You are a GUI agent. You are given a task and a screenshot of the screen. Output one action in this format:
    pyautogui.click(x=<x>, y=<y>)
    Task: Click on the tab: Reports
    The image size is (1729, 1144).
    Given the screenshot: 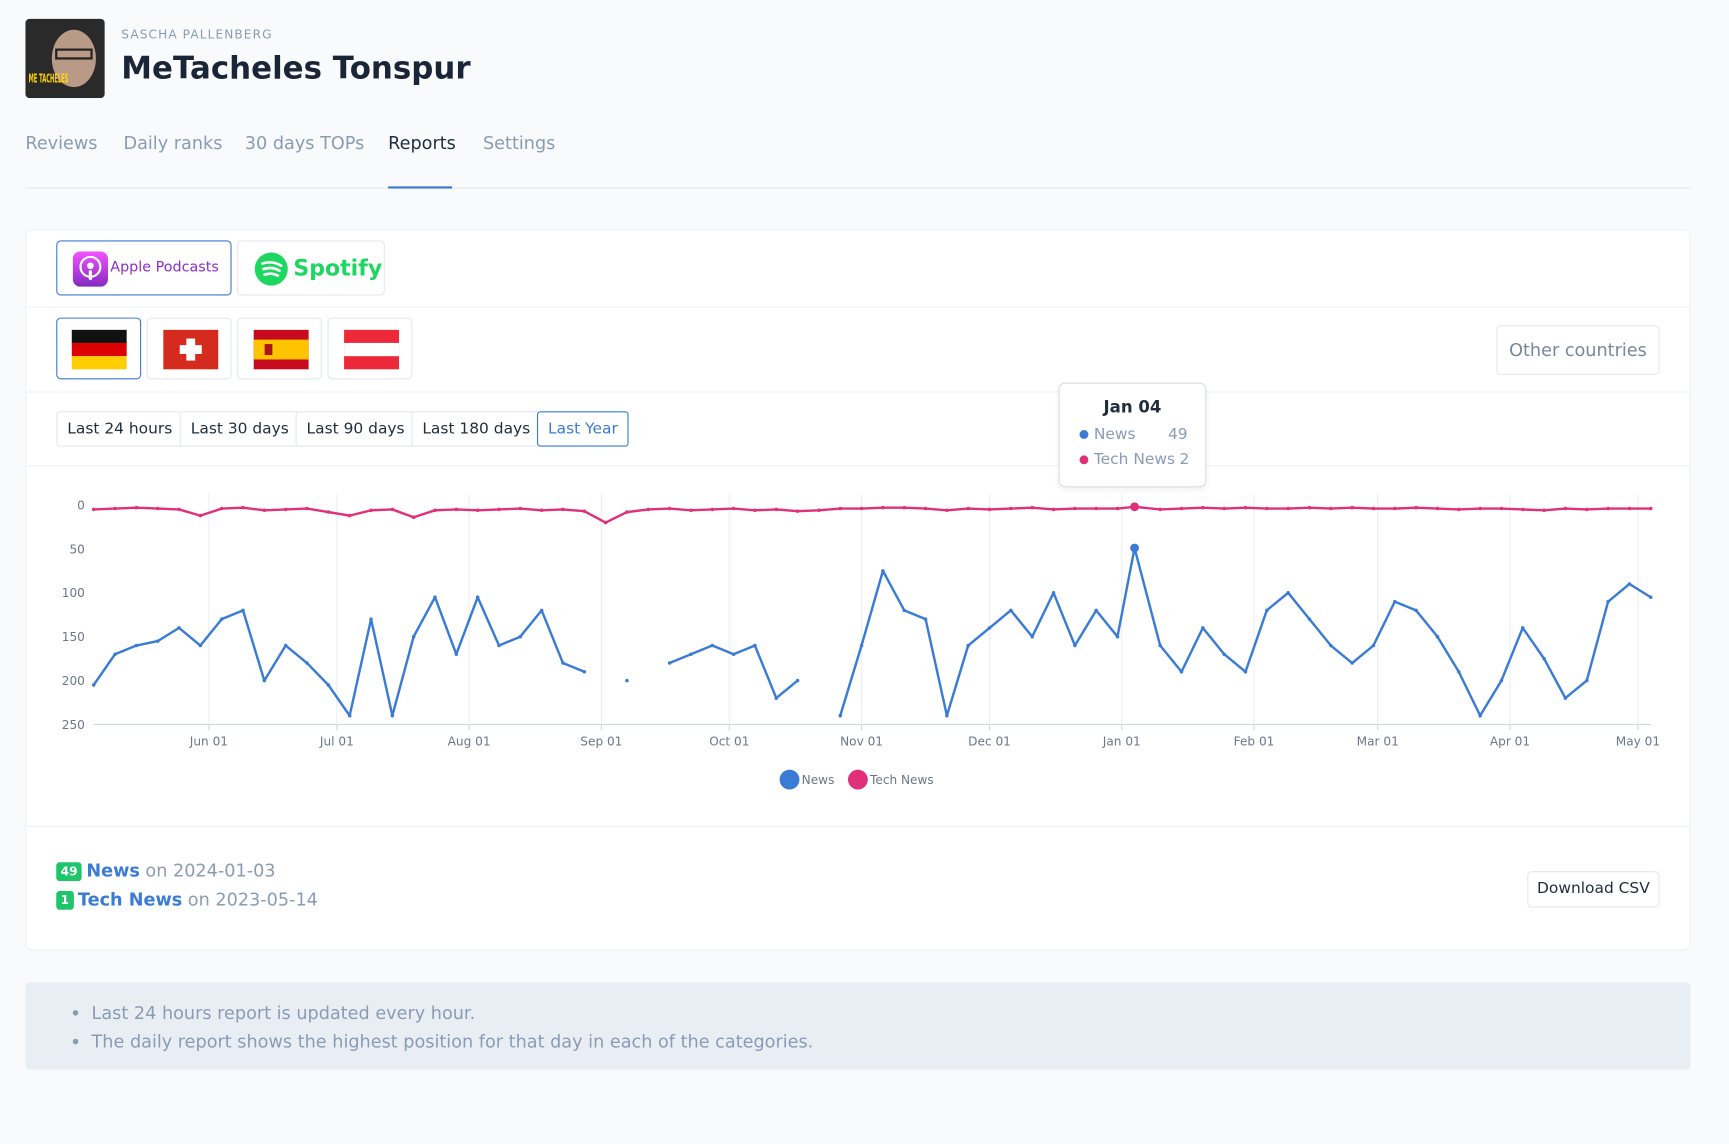 What is the action you would take?
    pyautogui.click(x=422, y=143)
    